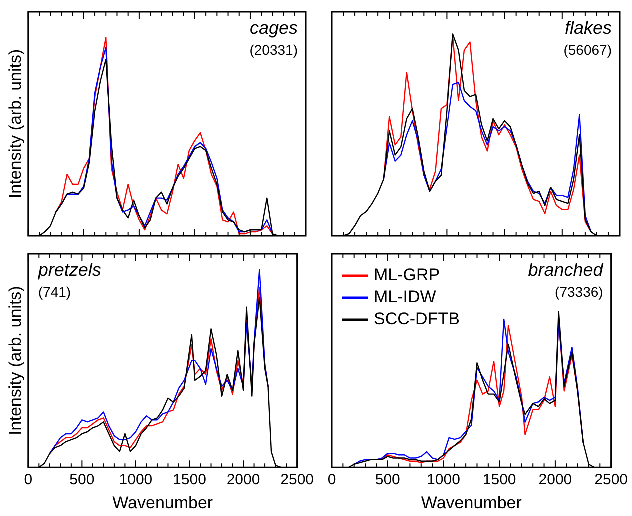 This screenshot has height=516, width=632. Describe the element at coordinates (274, 50) in the screenshot. I see `chart-subtitle: (20331)` at that location.